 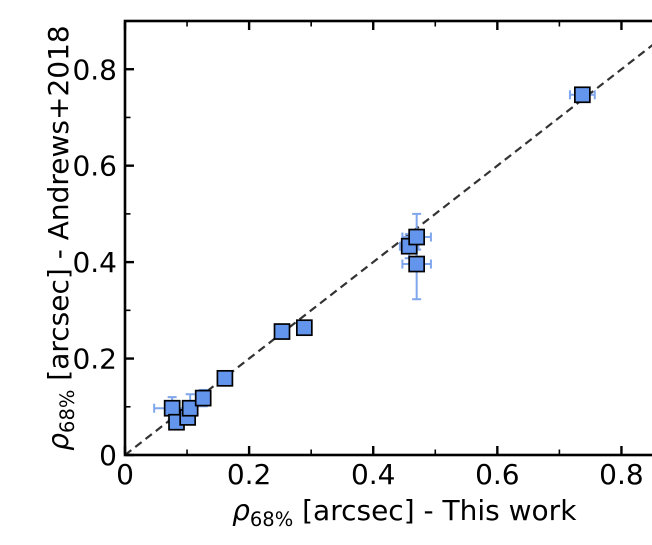 I want to click on y-tick-label: 0.6, so click(x=94, y=166).